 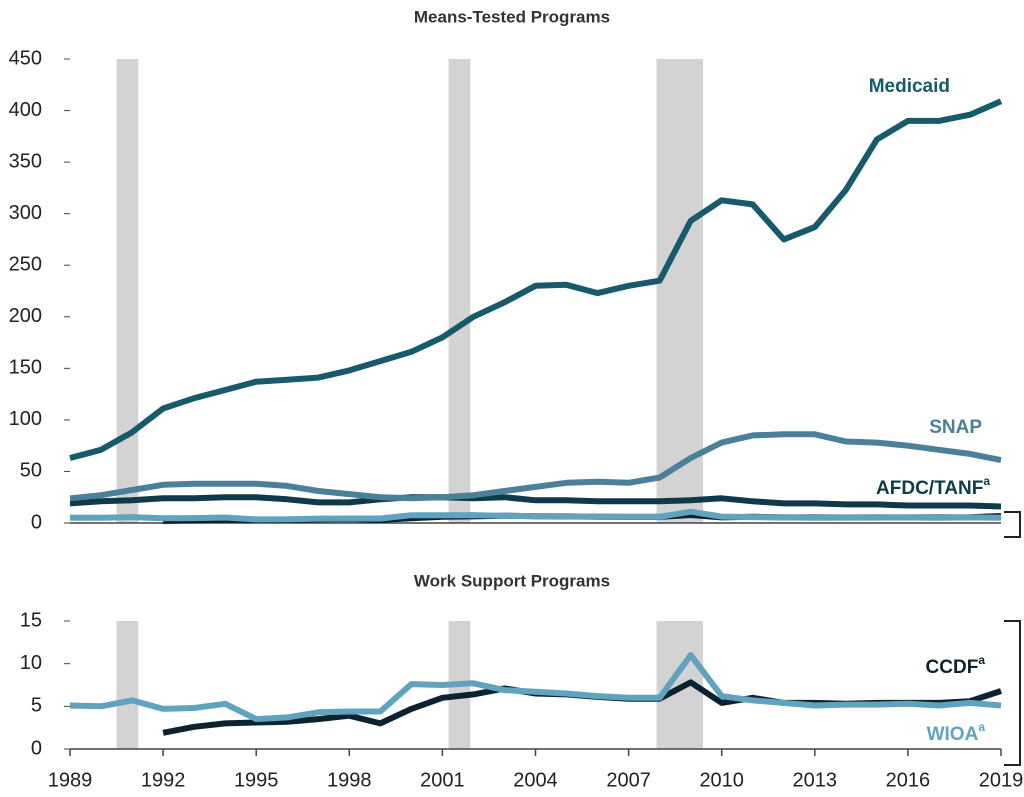 What do you see at coordinates (25, 368) in the screenshot?
I see `y-tick-label: 150` at bounding box center [25, 368].